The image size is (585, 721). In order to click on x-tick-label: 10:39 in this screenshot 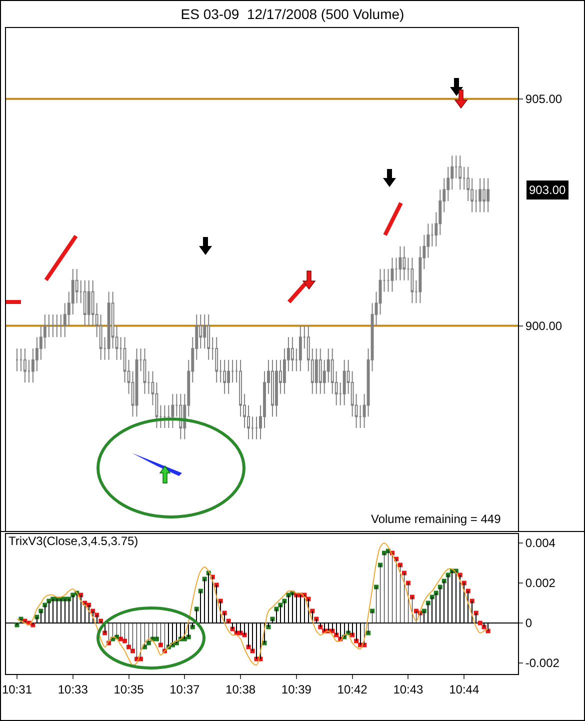, I will do `click(296, 689)`.